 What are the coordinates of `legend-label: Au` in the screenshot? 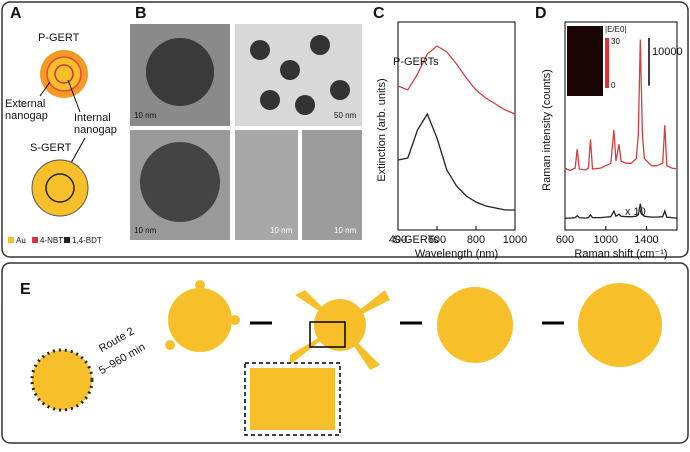 It's located at (21, 240).